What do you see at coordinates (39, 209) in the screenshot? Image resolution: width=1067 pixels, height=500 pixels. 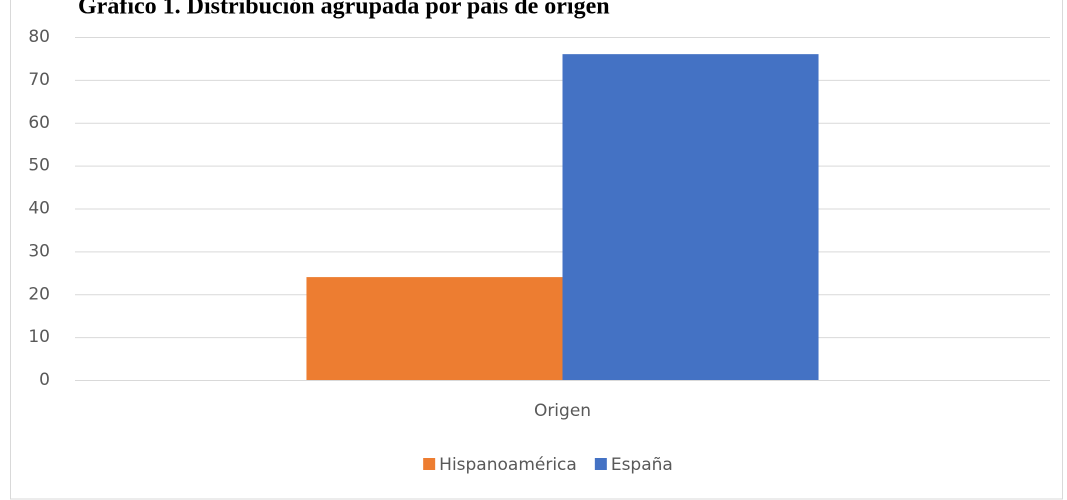 I see `y-tick-label: 40` at bounding box center [39, 209].